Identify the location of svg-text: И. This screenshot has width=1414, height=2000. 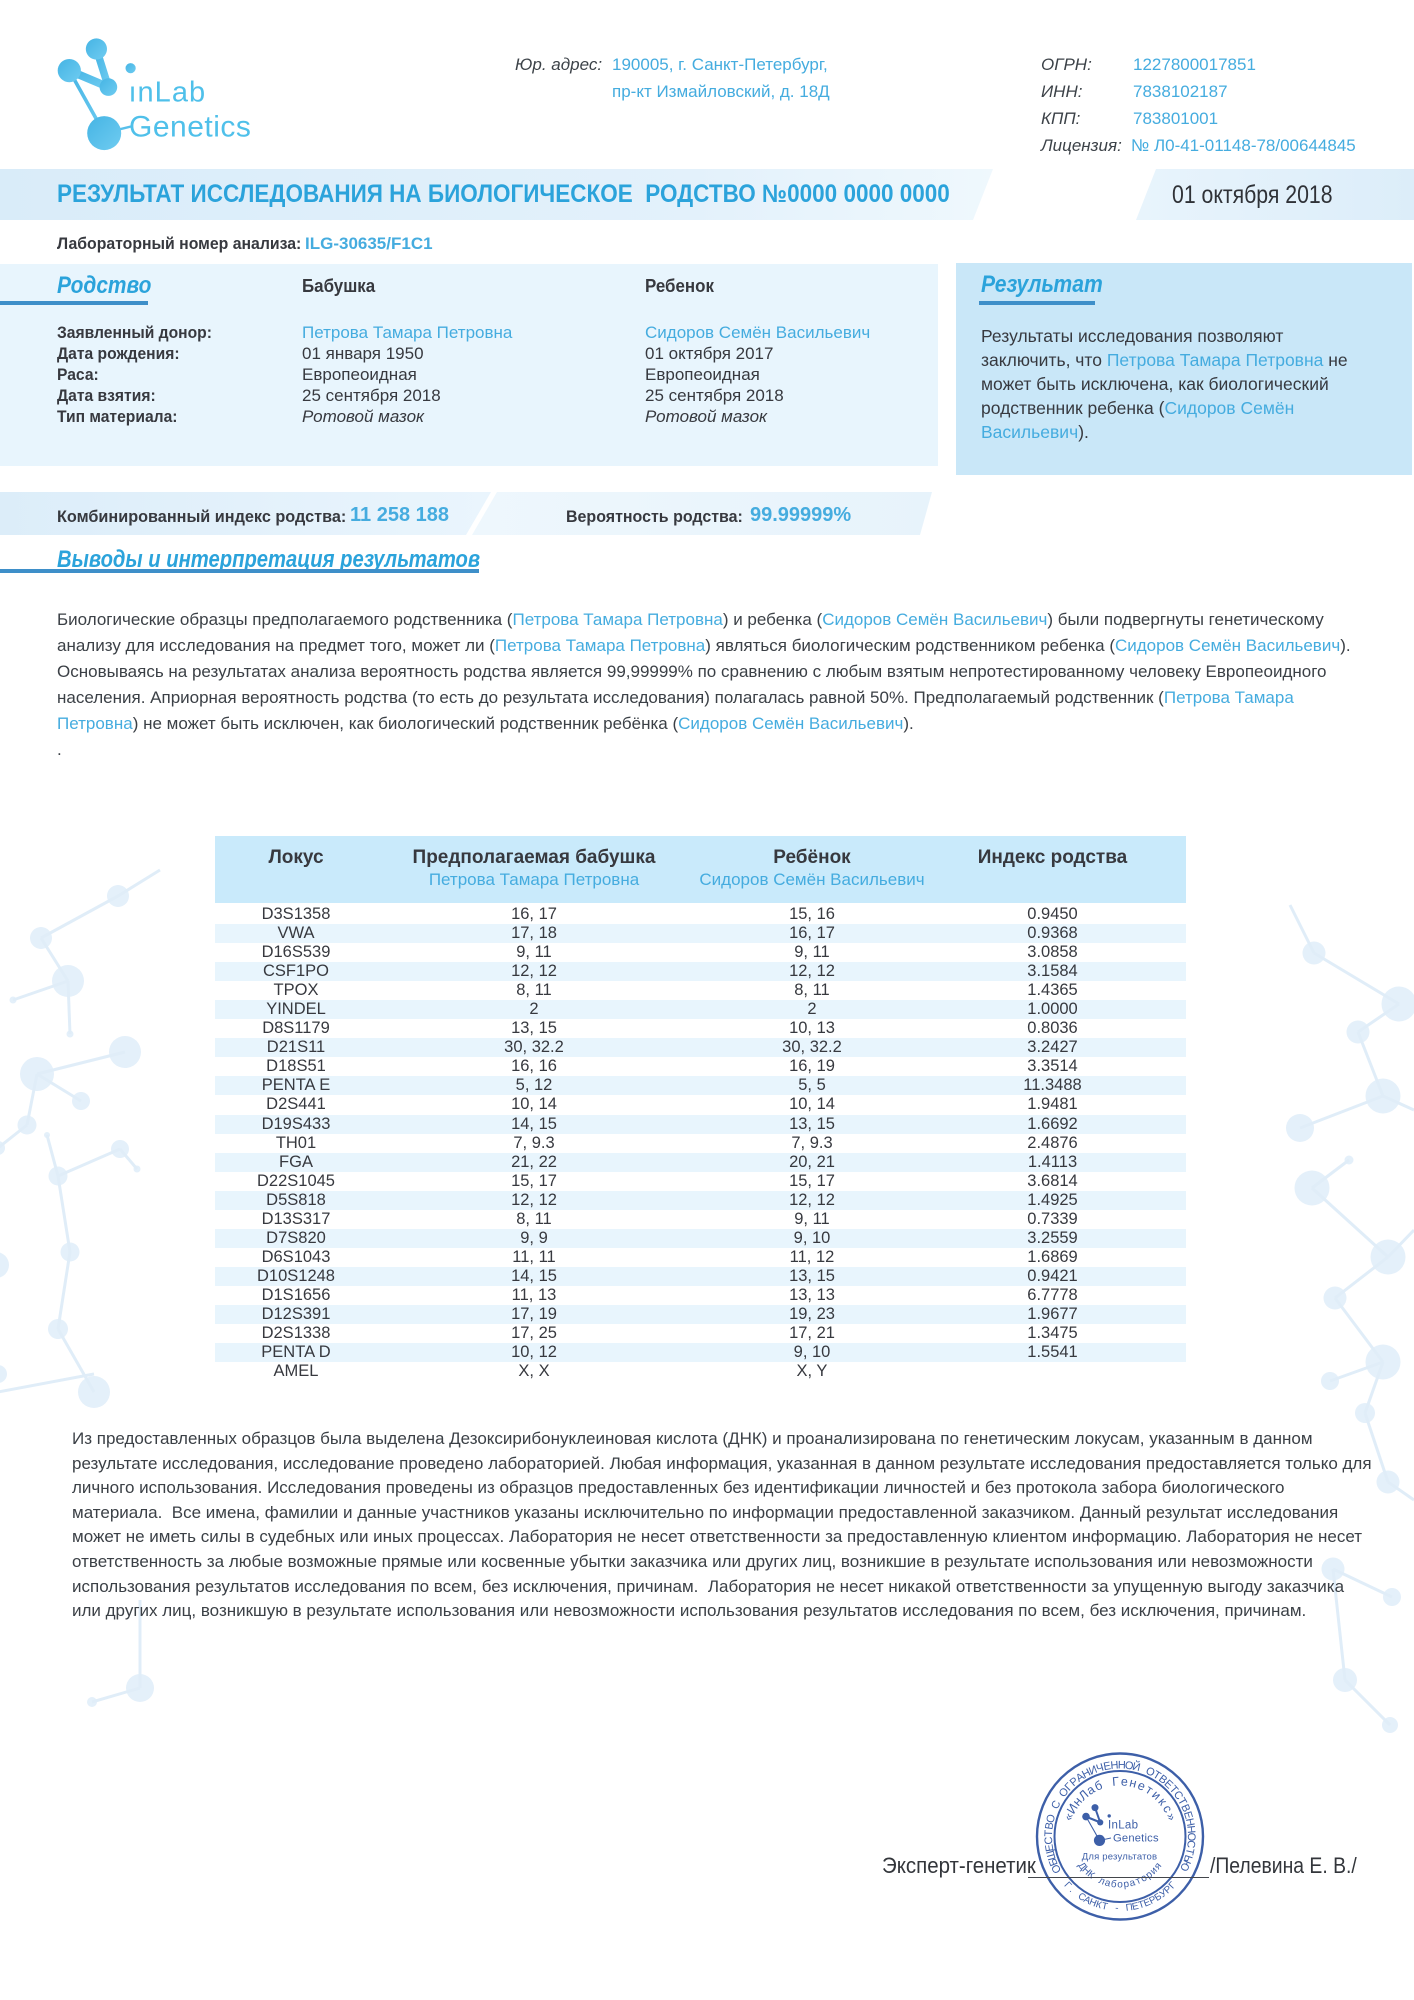
(1093, 1770).